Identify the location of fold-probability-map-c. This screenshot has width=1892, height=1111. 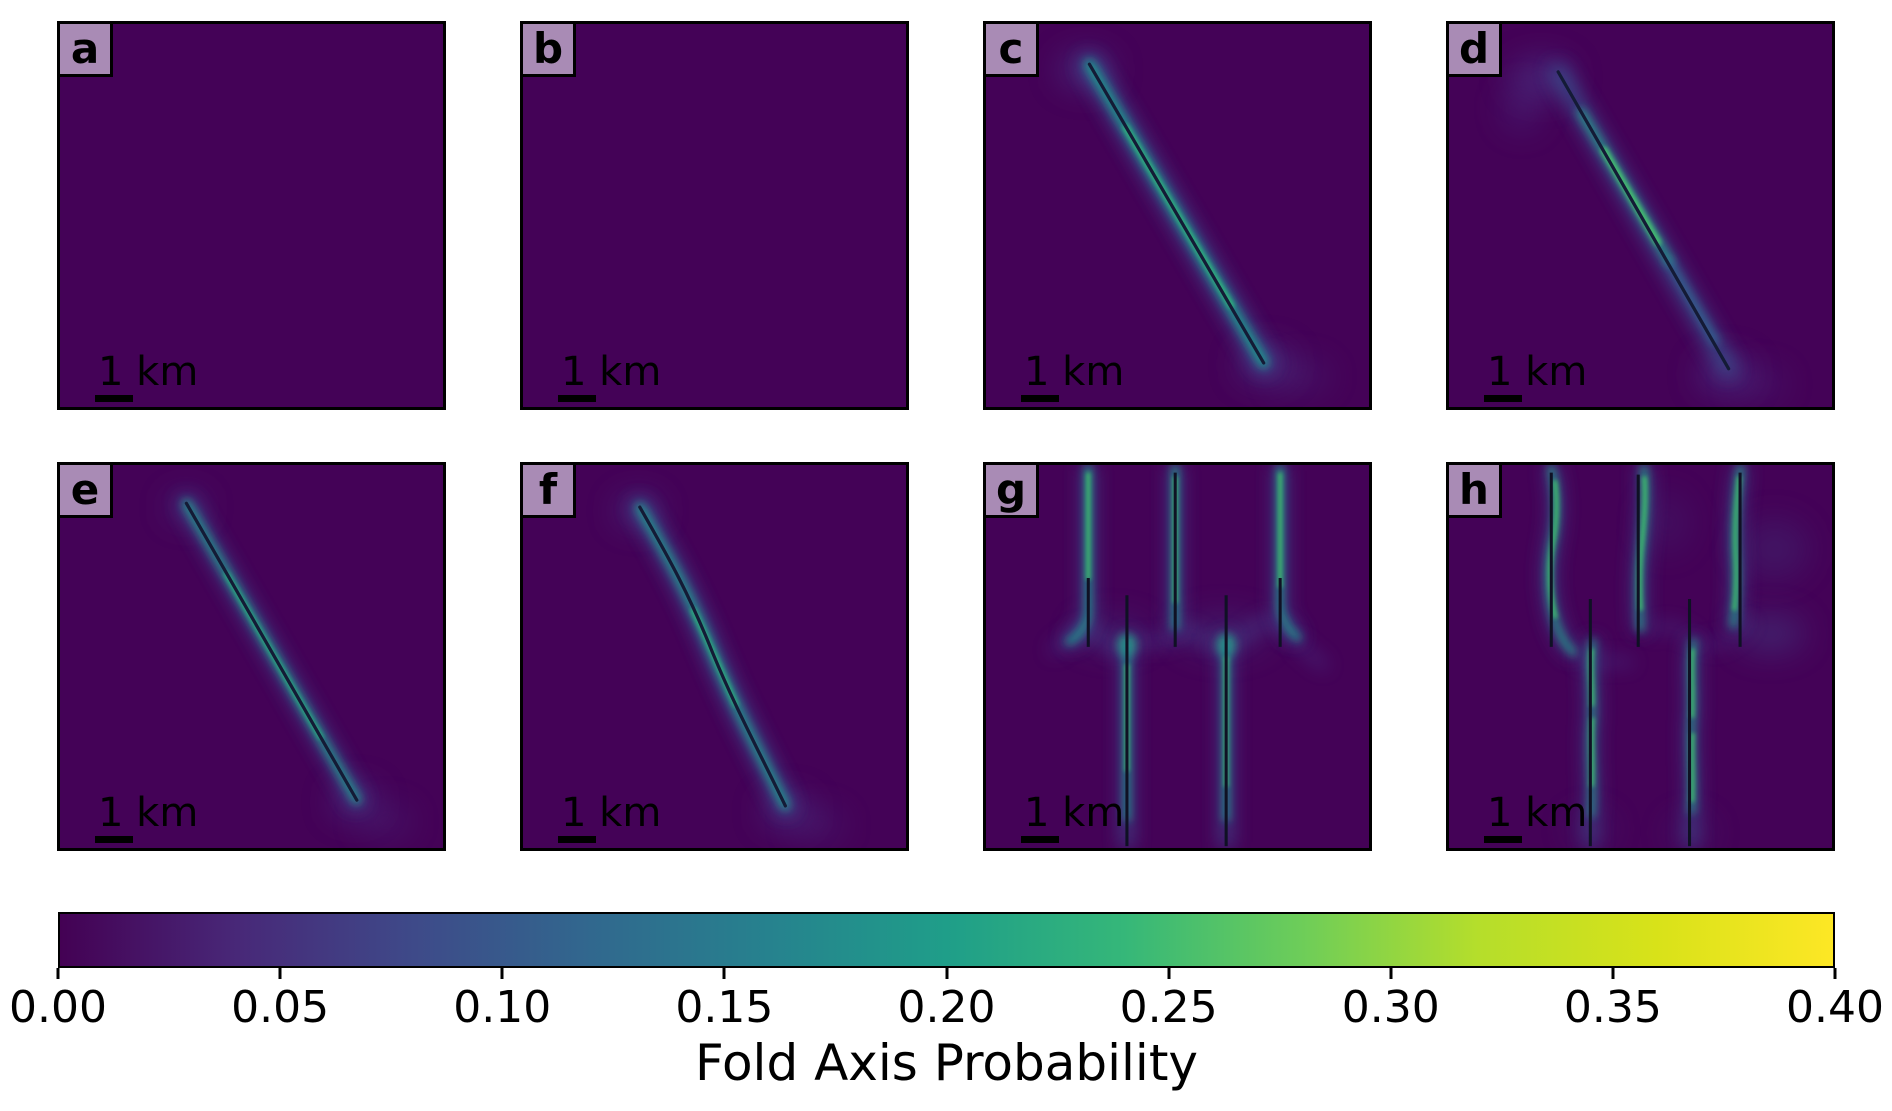
(1177, 215).